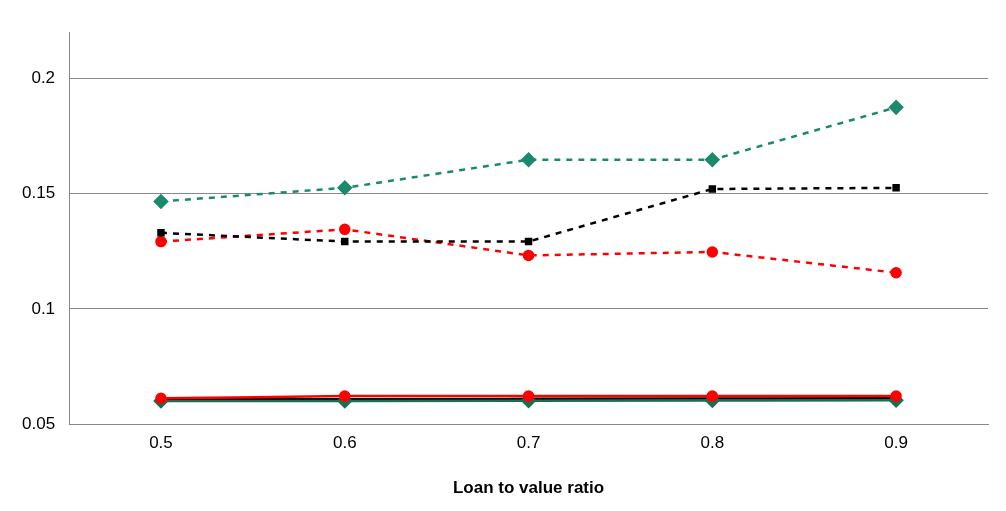  What do you see at coordinates (896, 443) in the screenshot?
I see `x-tick-label: 0.9` at bounding box center [896, 443].